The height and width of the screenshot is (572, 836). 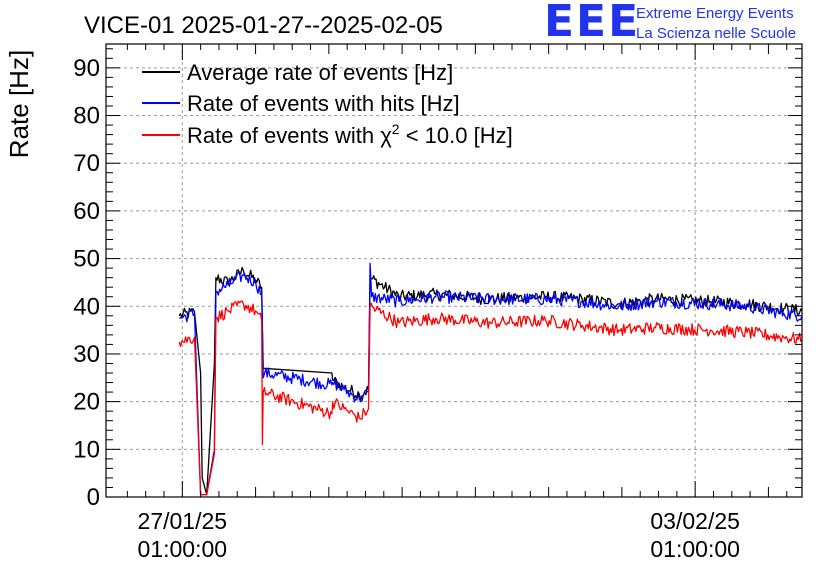 What do you see at coordinates (715, 13) in the screenshot?
I see `logo-line-1: Extreme Energy Events` at bounding box center [715, 13].